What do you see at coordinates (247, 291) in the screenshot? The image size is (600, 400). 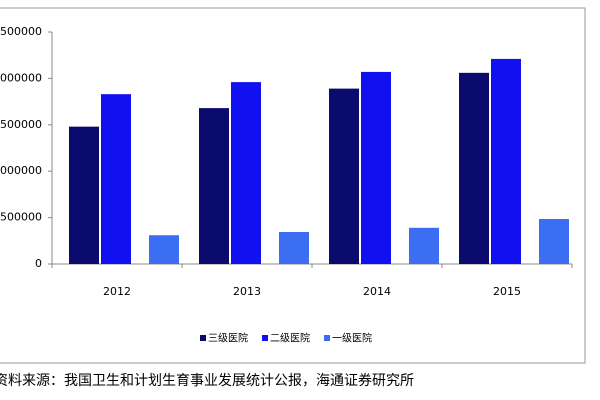 I see `x-tick-label: 2013` at bounding box center [247, 291].